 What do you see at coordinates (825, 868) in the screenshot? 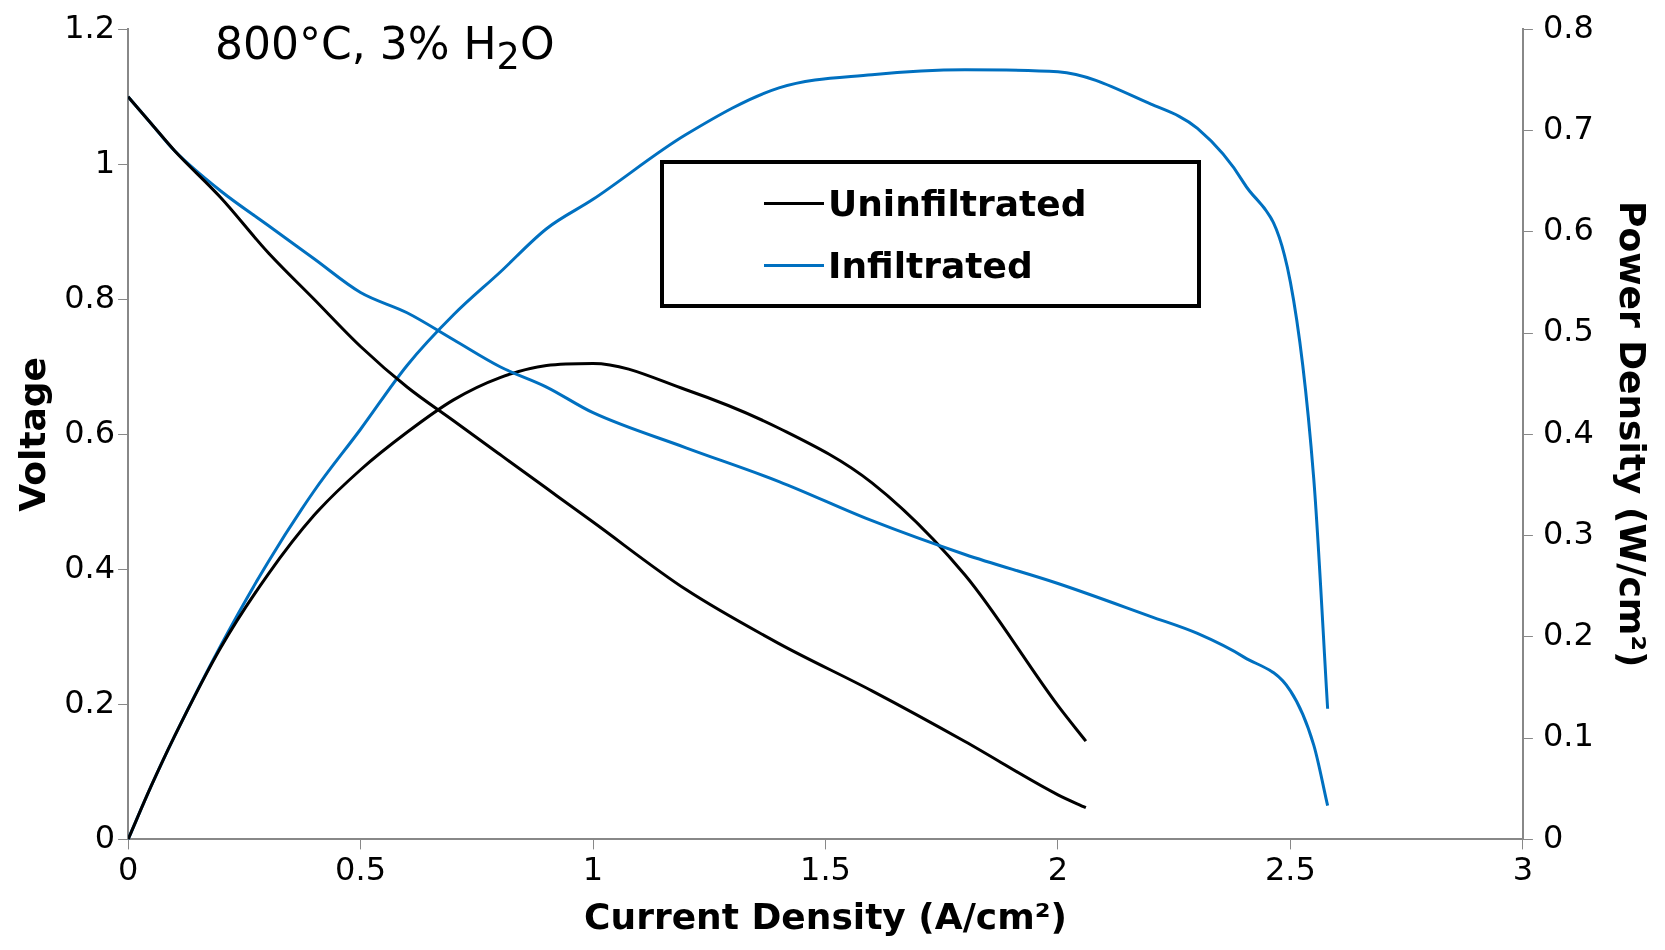
I see `x-tick-label: 1.5` at bounding box center [825, 868].